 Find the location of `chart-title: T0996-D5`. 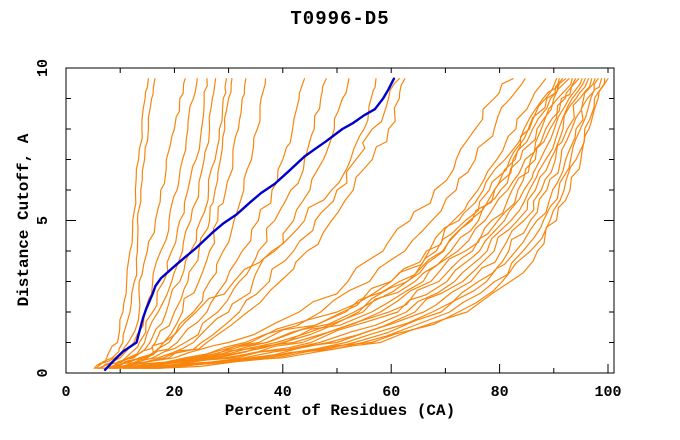

chart-title: T0996-D5 is located at coordinates (340, 19).